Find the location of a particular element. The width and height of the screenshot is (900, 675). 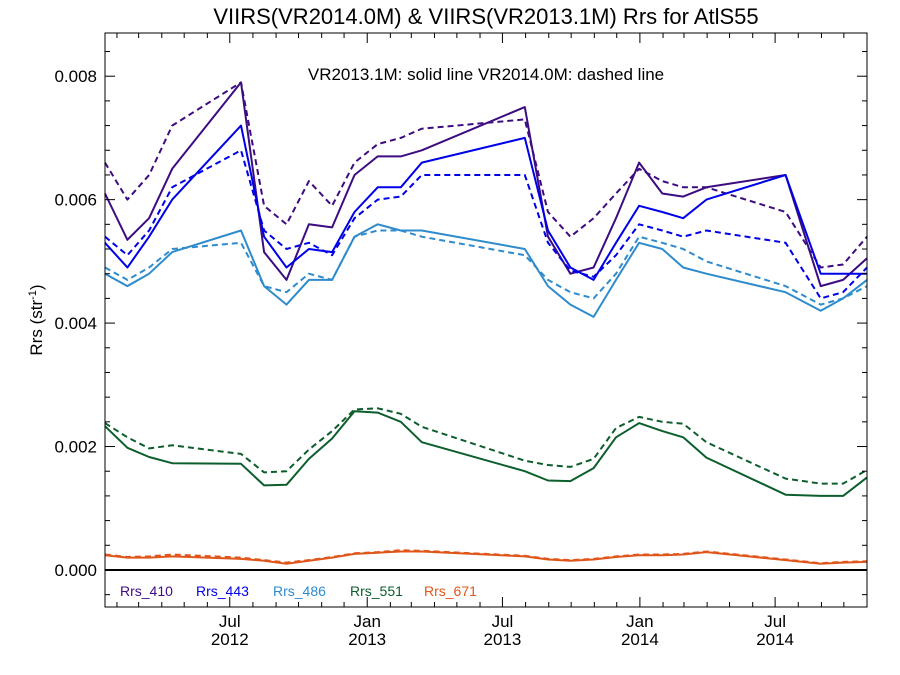

x-tick-label-year: 2012 is located at coordinates (230, 639).